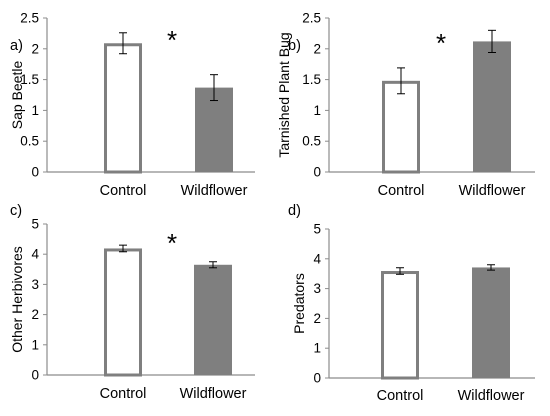  I want to click on panel-label: b), so click(294, 46).